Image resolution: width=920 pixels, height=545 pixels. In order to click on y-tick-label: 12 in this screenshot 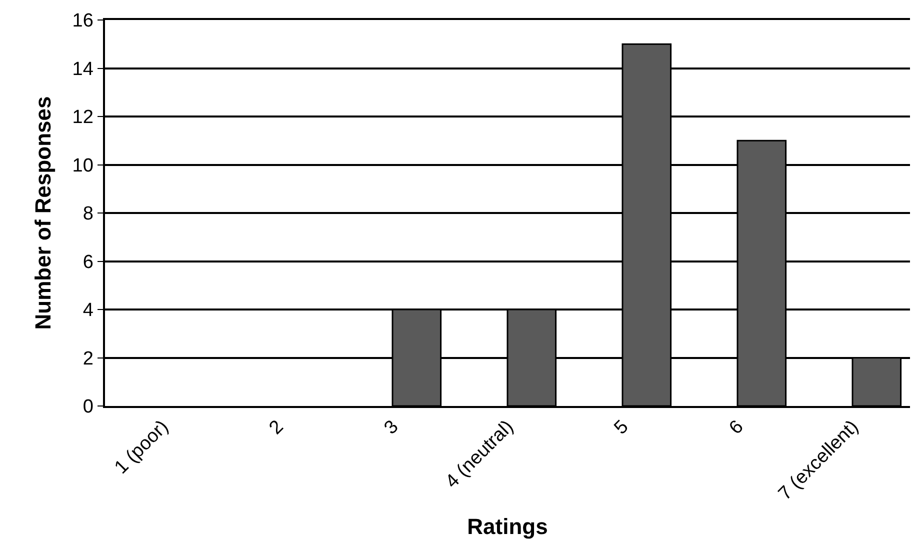, I will do `click(83, 117)`.